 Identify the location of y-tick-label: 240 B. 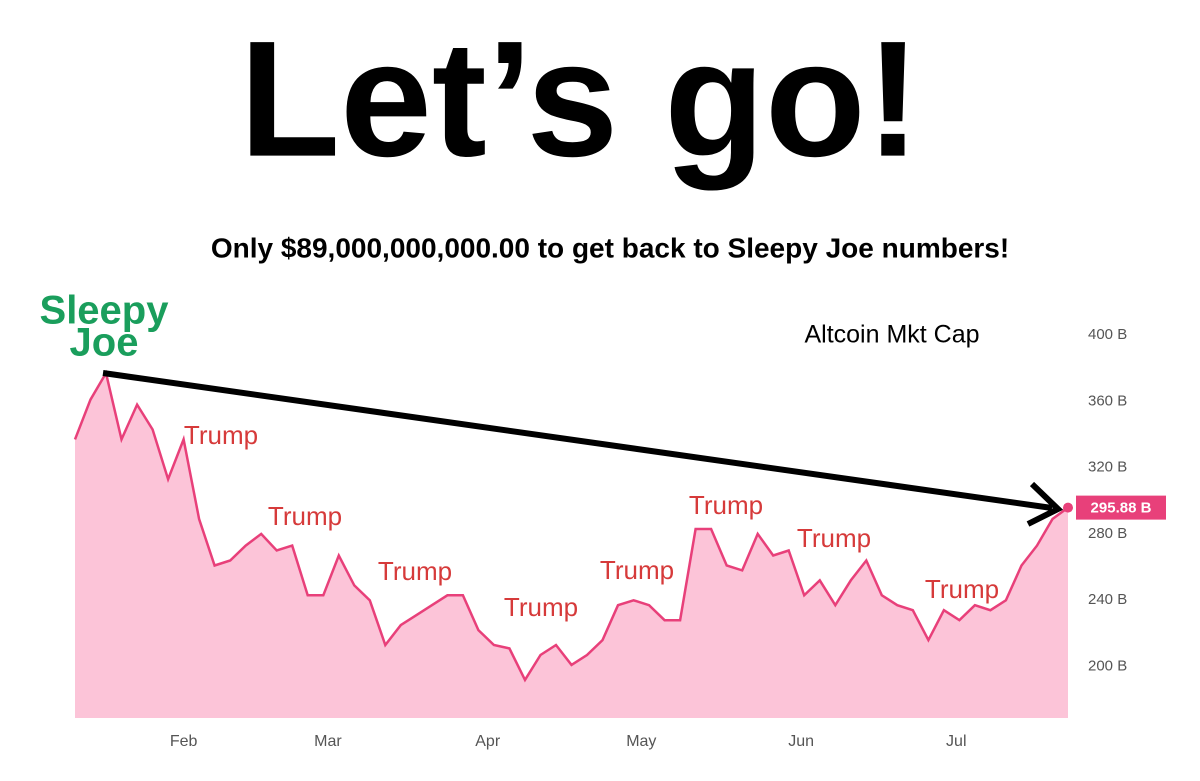
(1107, 599).